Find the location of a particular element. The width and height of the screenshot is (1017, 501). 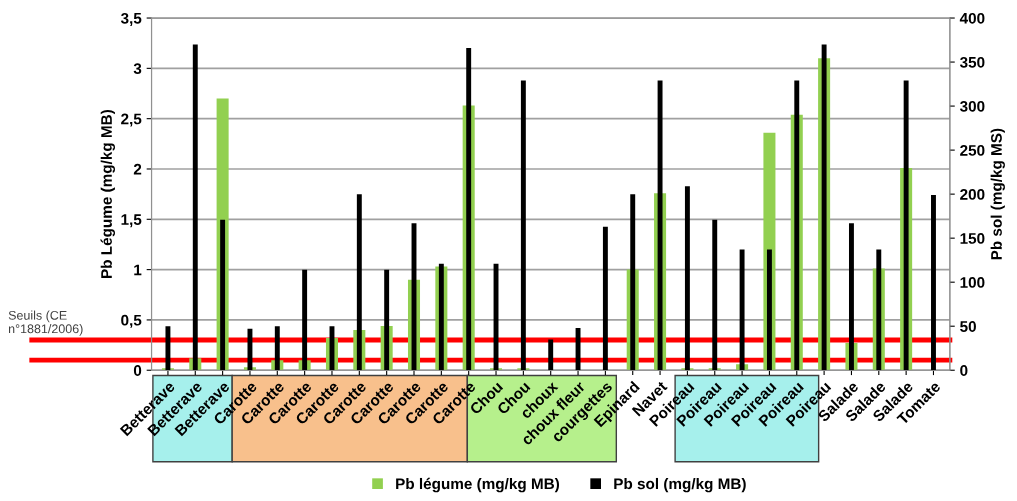

y2-tick-label: 150 is located at coordinates (972, 238).